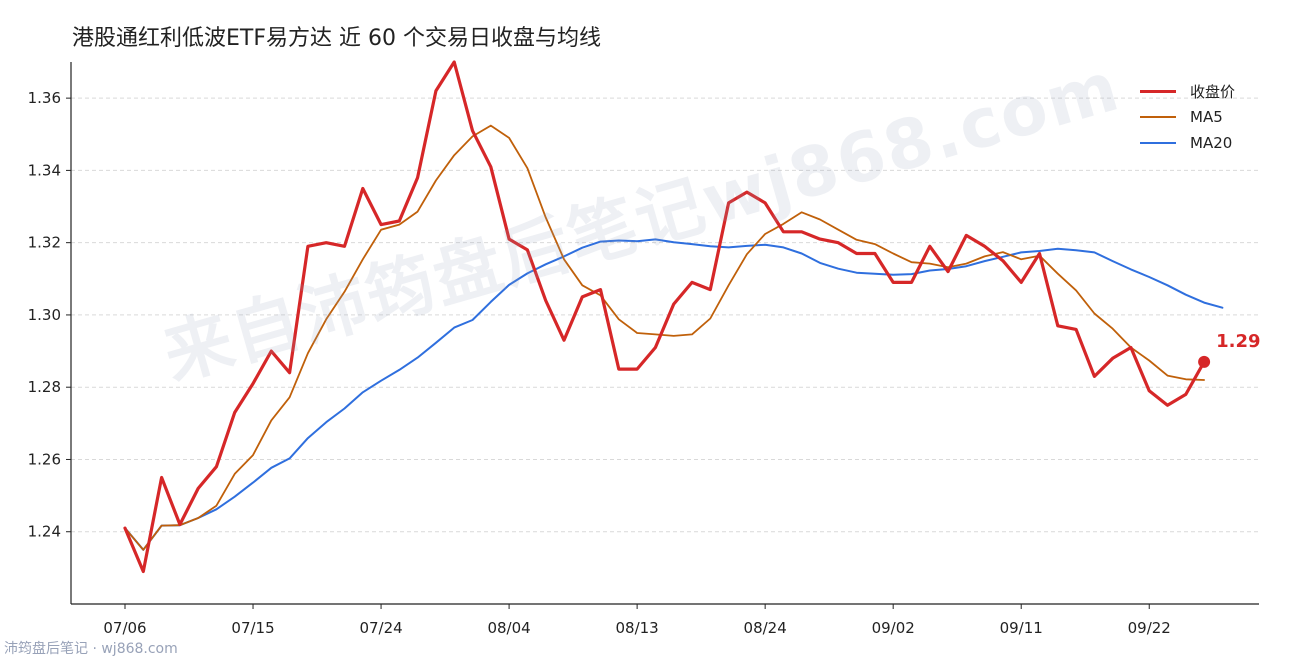 This screenshot has width=1290, height=660. Describe the element at coordinates (1206, 117) in the screenshot. I see `legend-label-ma5: MA5` at that location.